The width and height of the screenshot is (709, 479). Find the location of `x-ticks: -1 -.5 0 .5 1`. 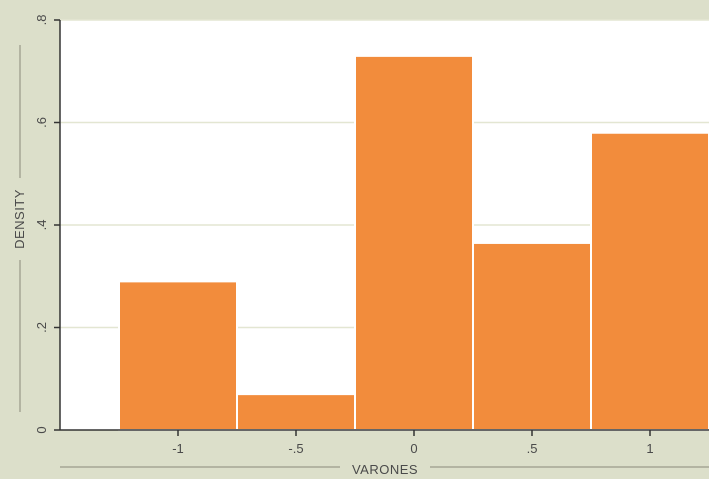

x-ticks: -1 -.5 0 .5 1 is located at coordinates (413, 443).